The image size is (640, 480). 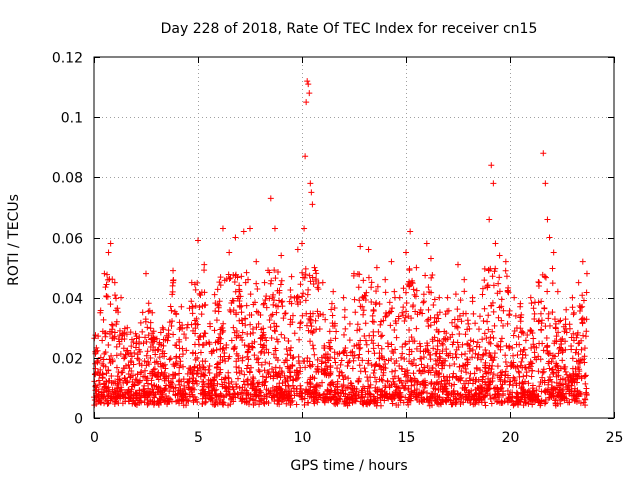 What do you see at coordinates (615, 438) in the screenshot?
I see `x-tick-label: 25` at bounding box center [615, 438].